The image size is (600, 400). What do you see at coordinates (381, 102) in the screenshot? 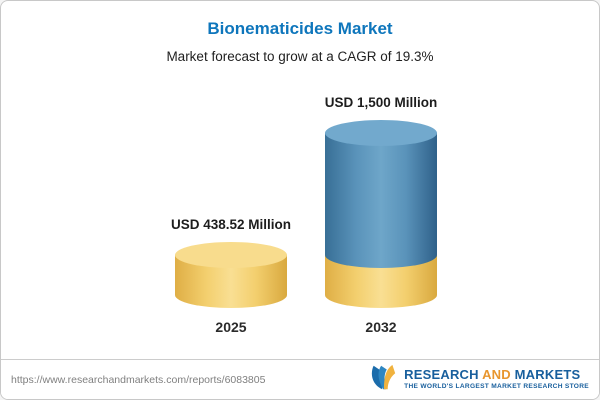
I see `bar-value-label-2032: USD 1,500 Million` at bounding box center [381, 102].